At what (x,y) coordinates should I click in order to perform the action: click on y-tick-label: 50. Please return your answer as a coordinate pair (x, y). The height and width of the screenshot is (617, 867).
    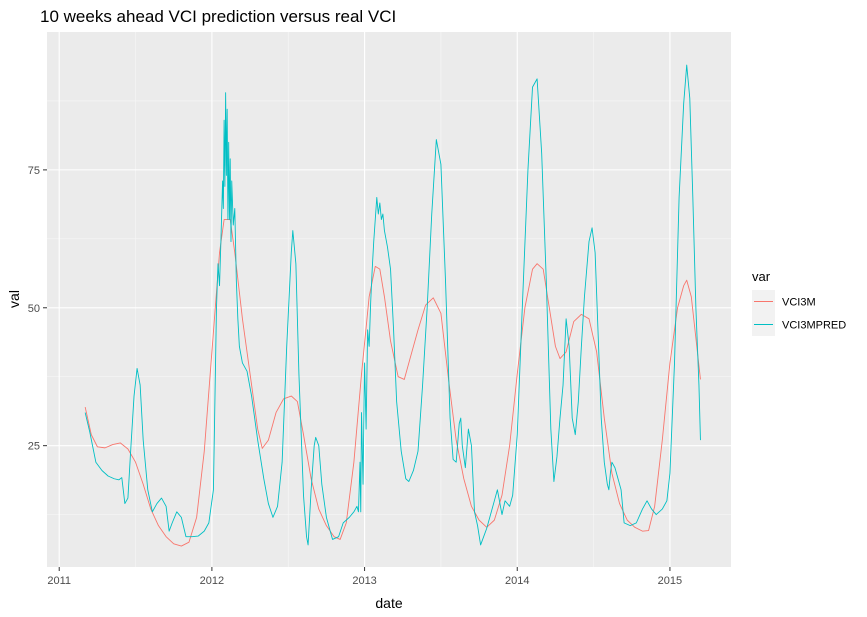
    Looking at the image, I should click on (34, 309).